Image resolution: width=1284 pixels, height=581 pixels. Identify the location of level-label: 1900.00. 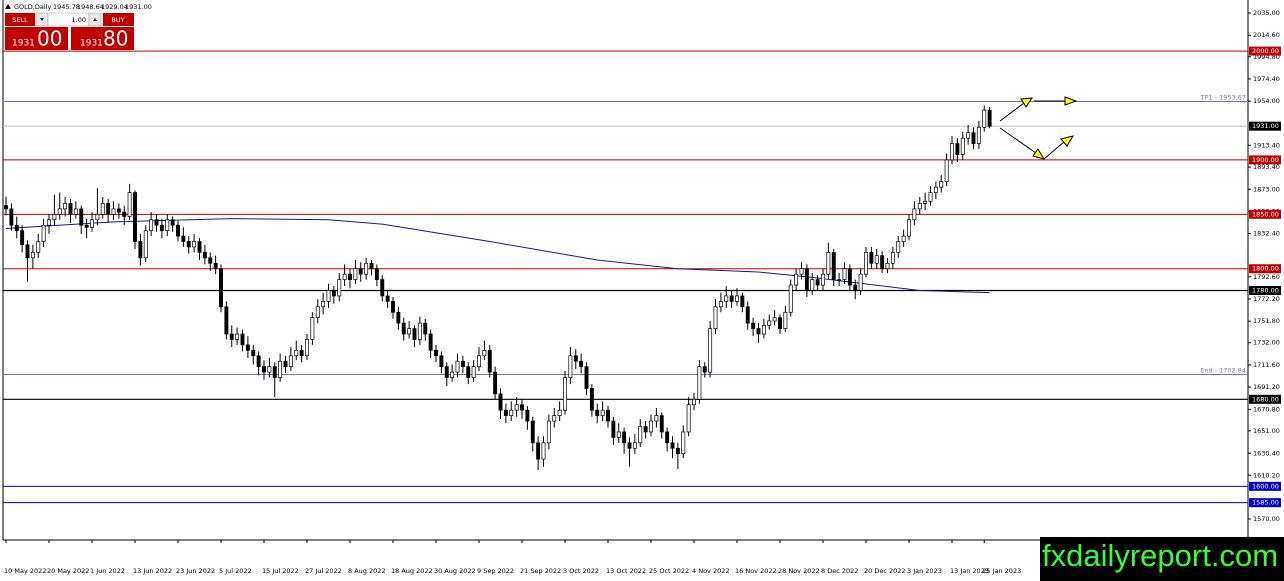
(1265, 160).